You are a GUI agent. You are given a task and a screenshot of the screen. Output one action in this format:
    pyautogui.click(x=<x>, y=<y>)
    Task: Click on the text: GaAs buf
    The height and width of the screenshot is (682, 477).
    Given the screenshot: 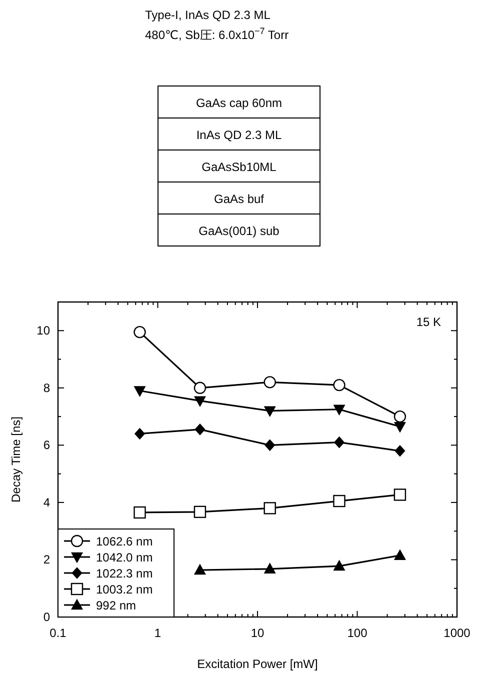 What is the action you would take?
    pyautogui.click(x=239, y=199)
    